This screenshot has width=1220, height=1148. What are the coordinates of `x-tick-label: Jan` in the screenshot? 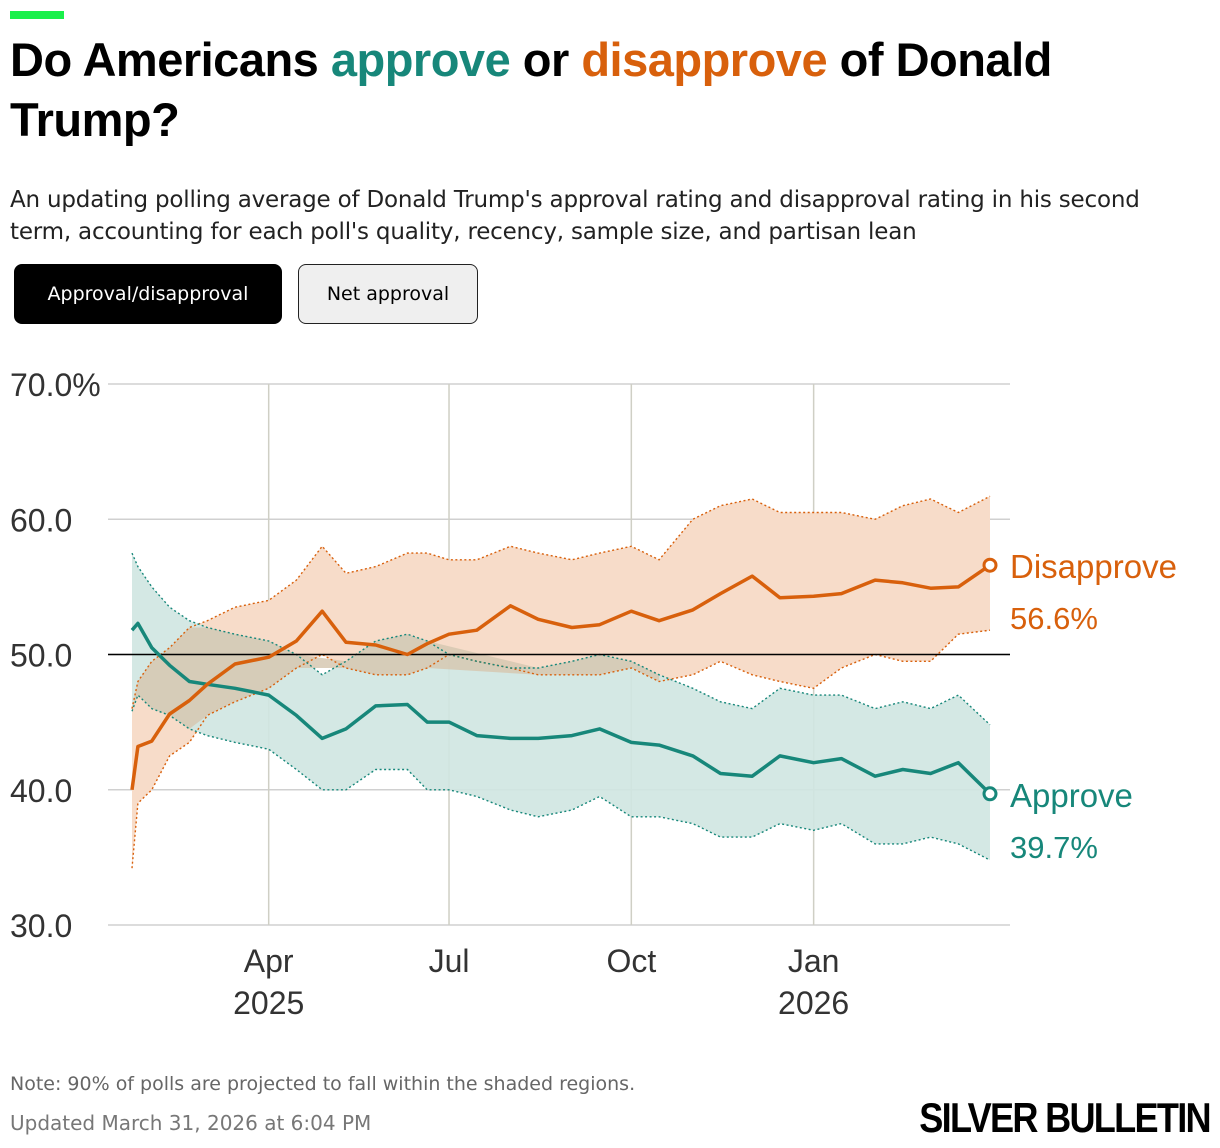 It's located at (814, 961).